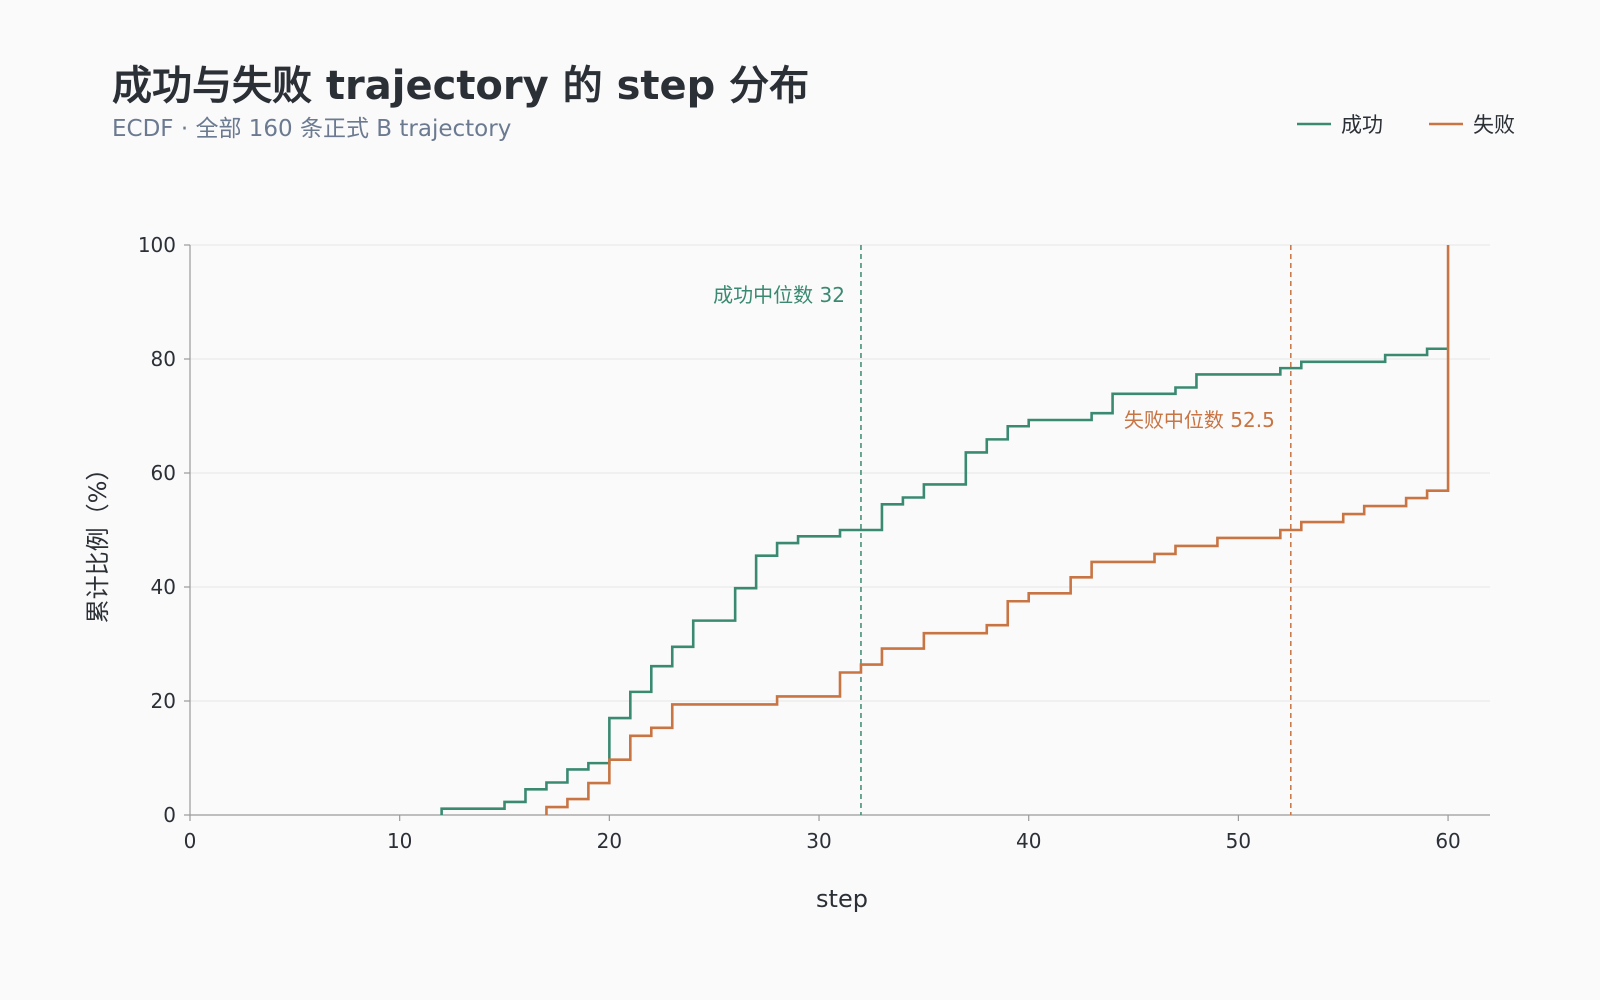  Describe the element at coordinates (818, 841) in the screenshot. I see `x-tick-label: 30` at that location.